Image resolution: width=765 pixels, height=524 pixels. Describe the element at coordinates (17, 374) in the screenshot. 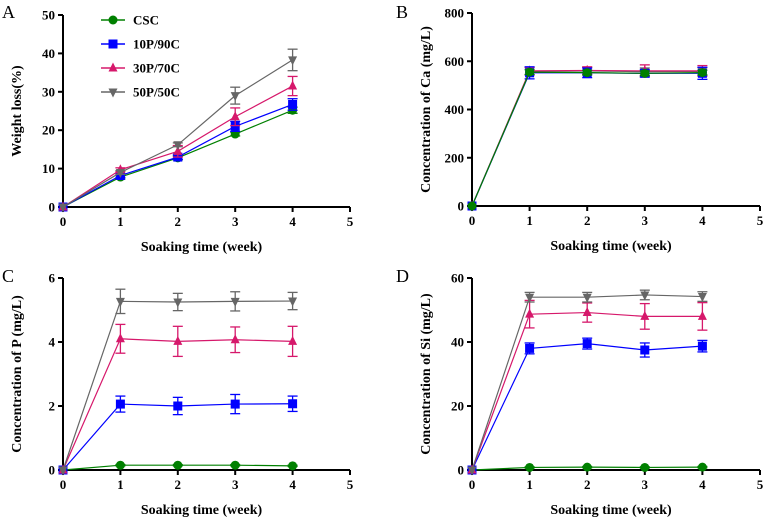

I see `y-axis-label: Concentration of P (mg/L)` at that location.